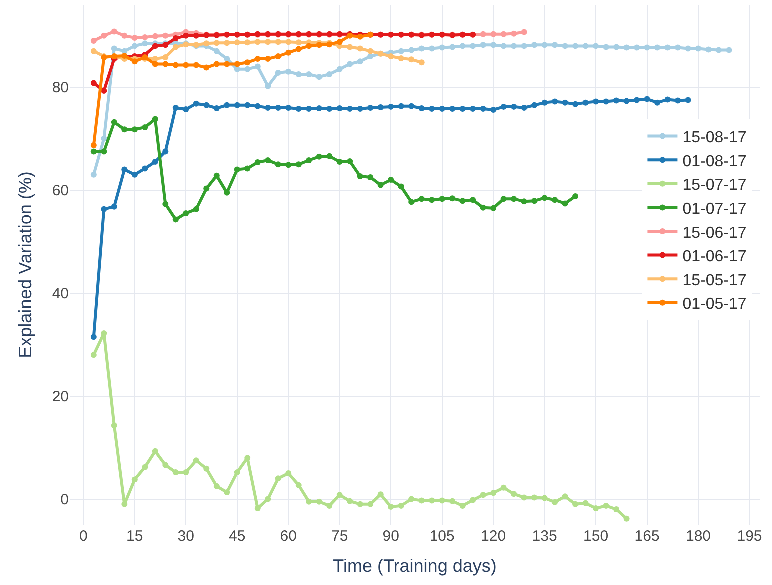 The image size is (772, 585). What do you see at coordinates (135, 536) in the screenshot?
I see `x-tick-label: 15` at bounding box center [135, 536].